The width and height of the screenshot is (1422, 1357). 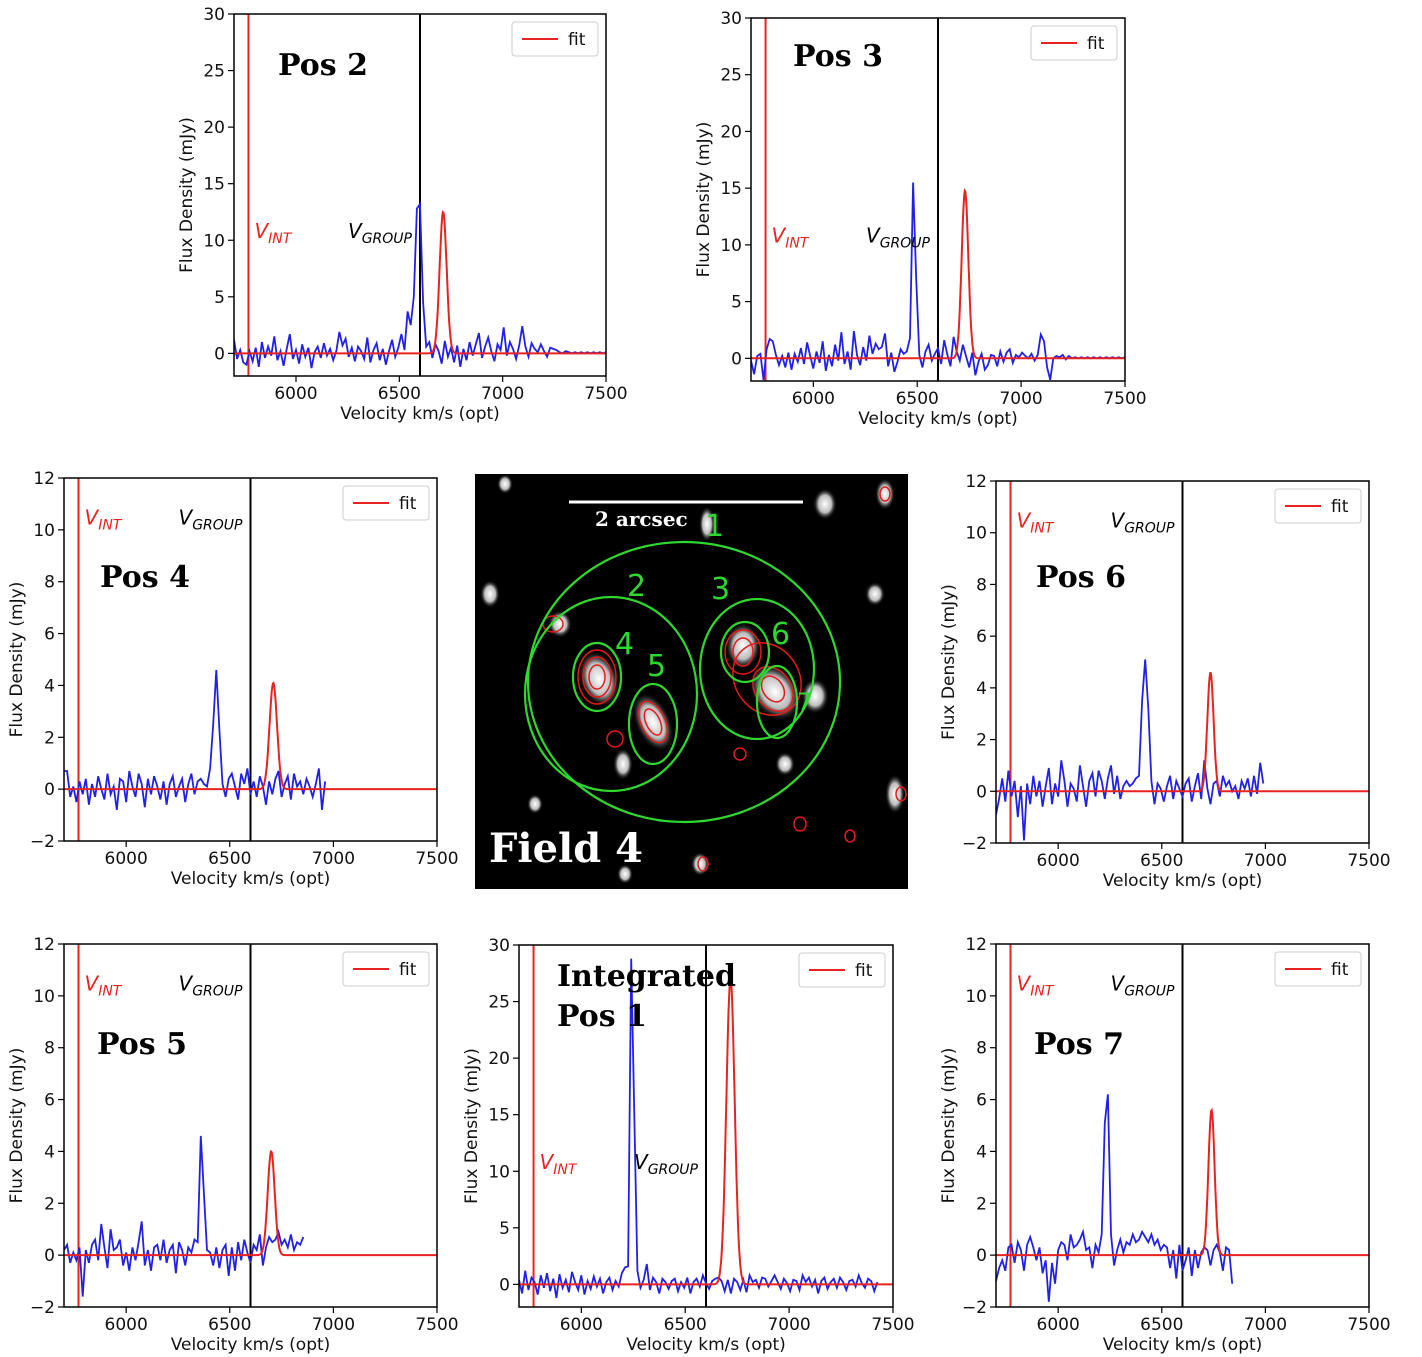 I want to click on panel-title: Pos 5, so click(x=142, y=1044).